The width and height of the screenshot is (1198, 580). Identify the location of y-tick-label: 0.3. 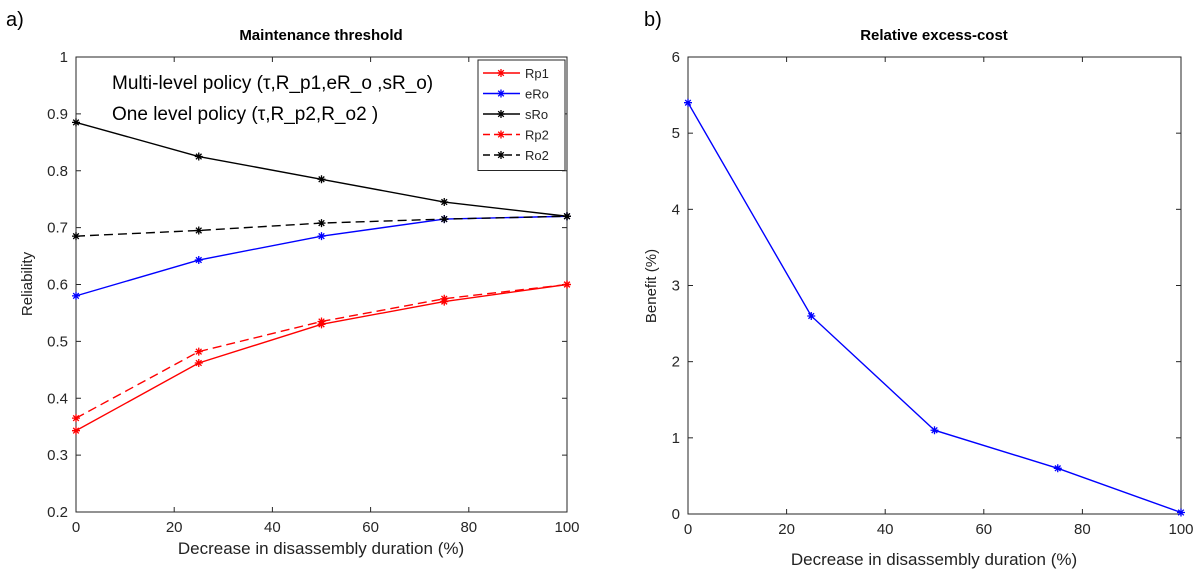
(57, 455).